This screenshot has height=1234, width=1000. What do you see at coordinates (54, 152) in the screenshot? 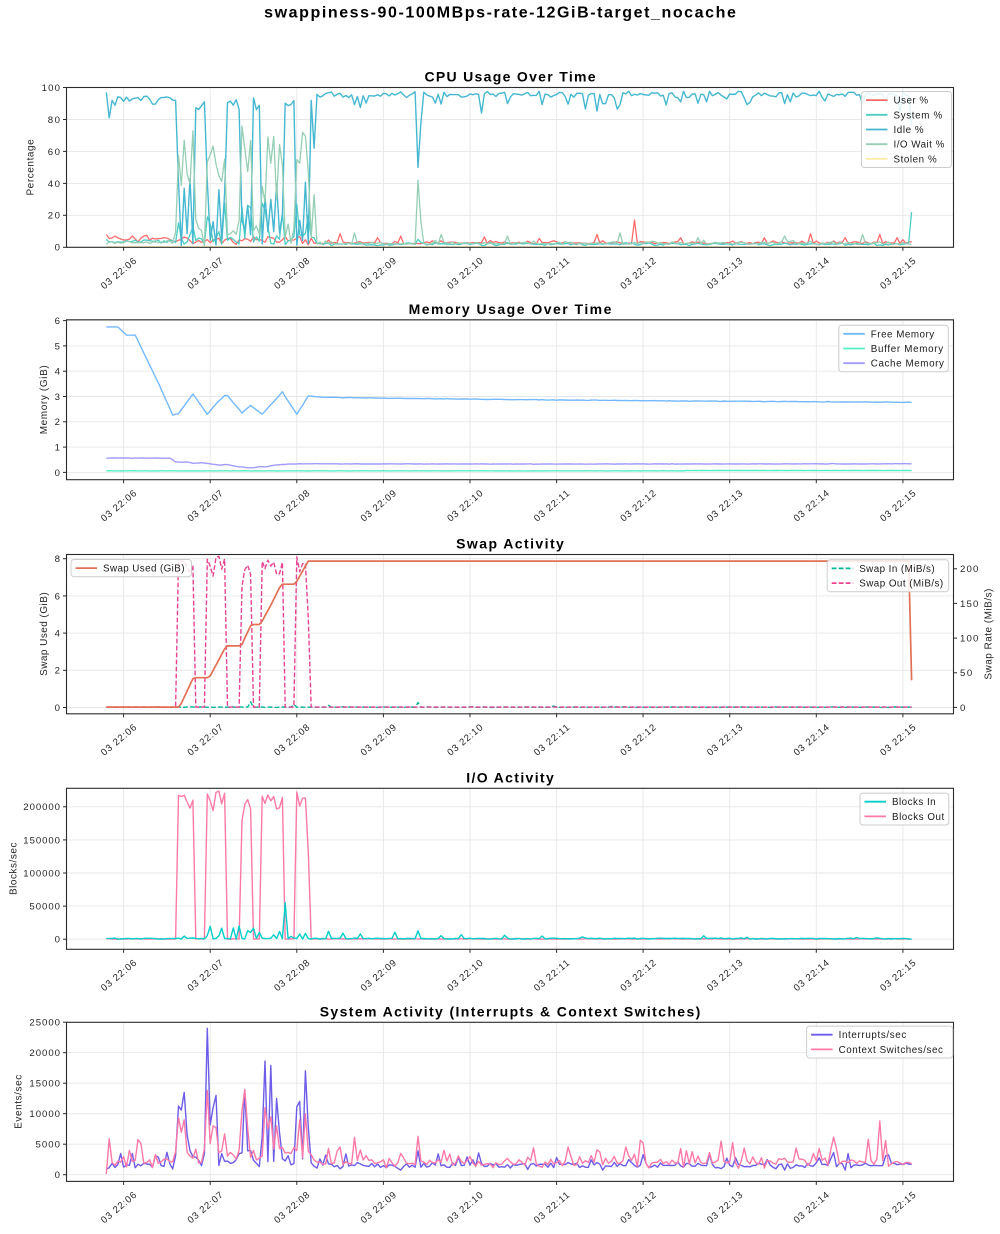
I see `svg-text: 60` at bounding box center [54, 152].